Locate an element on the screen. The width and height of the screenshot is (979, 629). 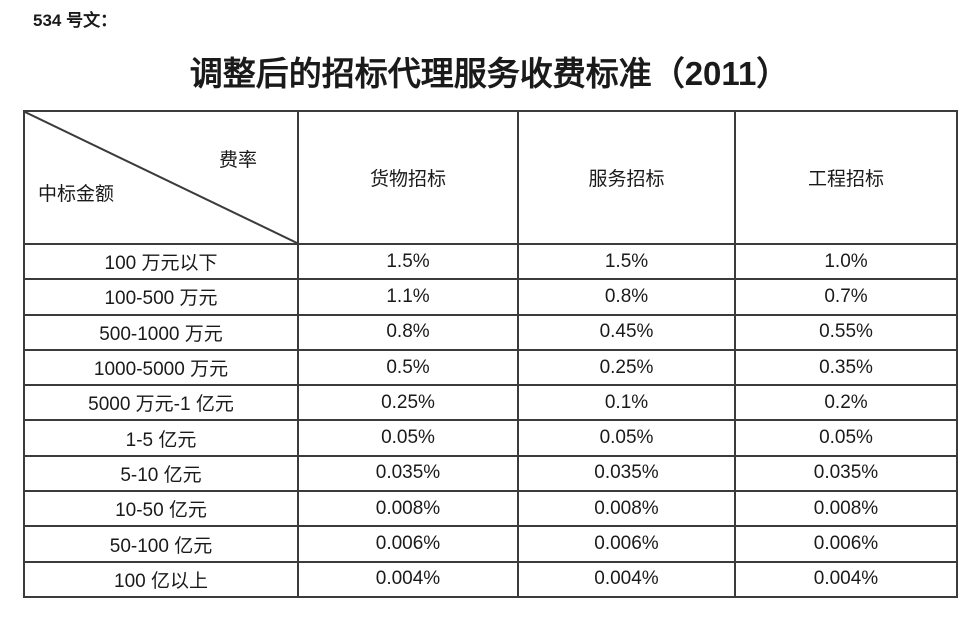
rate-cell: 0.35% is located at coordinates (846, 367).